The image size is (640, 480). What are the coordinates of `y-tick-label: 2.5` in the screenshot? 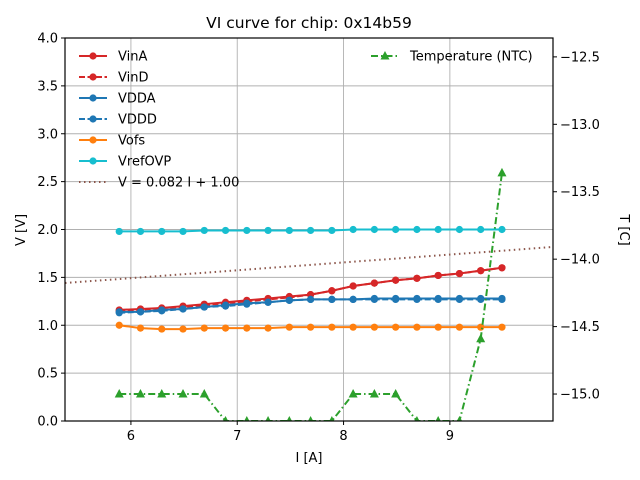 It's located at (47, 182).